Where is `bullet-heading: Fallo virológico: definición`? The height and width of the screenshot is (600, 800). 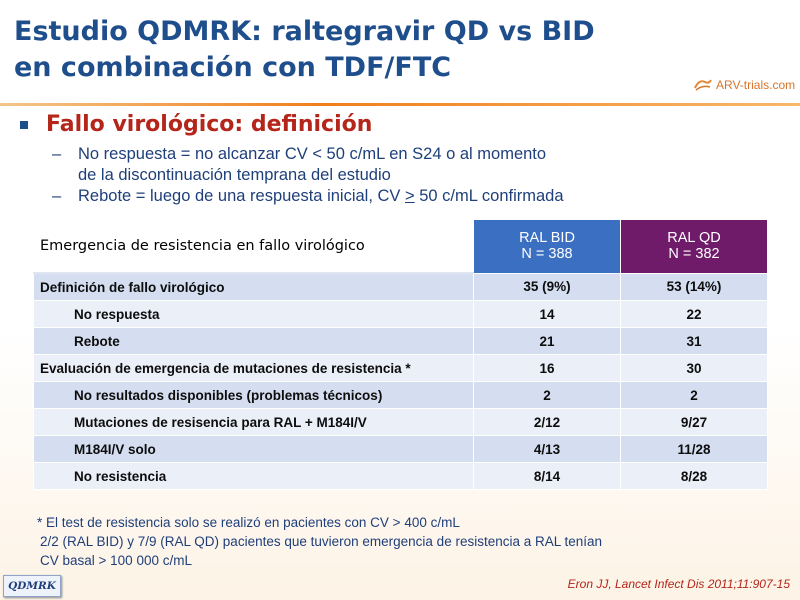
bullet-heading: Fallo virológico: definición is located at coordinates (194, 124).